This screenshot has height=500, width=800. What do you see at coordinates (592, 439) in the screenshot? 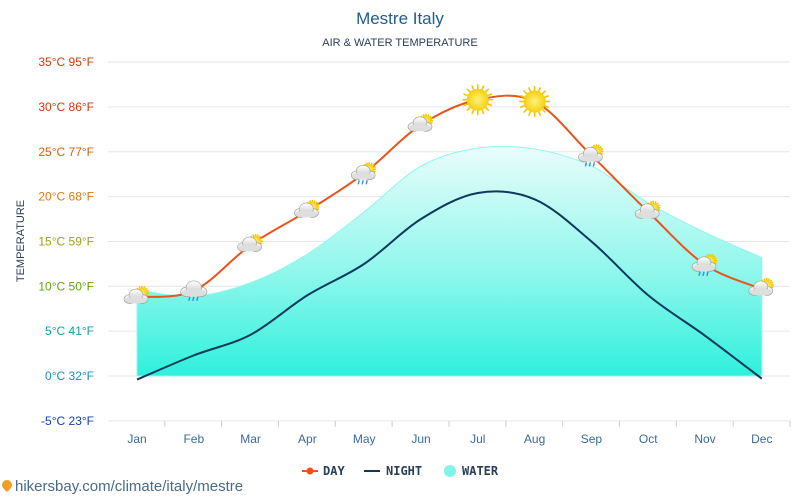
I see `x-tick-label: Sep` at bounding box center [592, 439].